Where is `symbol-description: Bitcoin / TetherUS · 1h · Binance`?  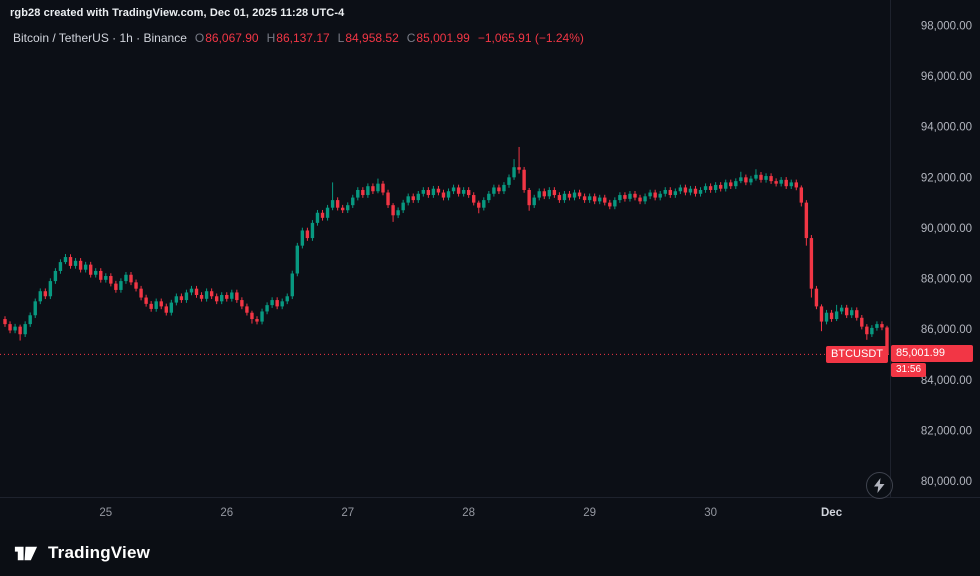
symbol-description: Bitcoin / TetherUS · 1h · Binance is located at coordinates (100, 38).